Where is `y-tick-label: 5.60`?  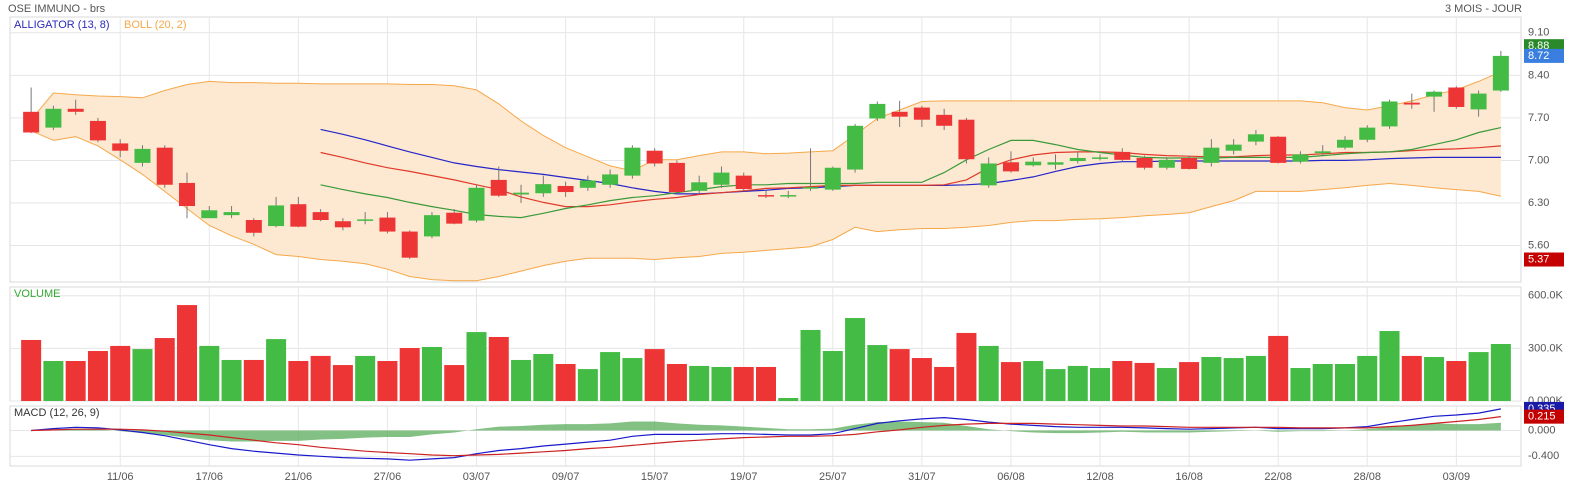 y-tick-label: 5.60 is located at coordinates (1538, 245).